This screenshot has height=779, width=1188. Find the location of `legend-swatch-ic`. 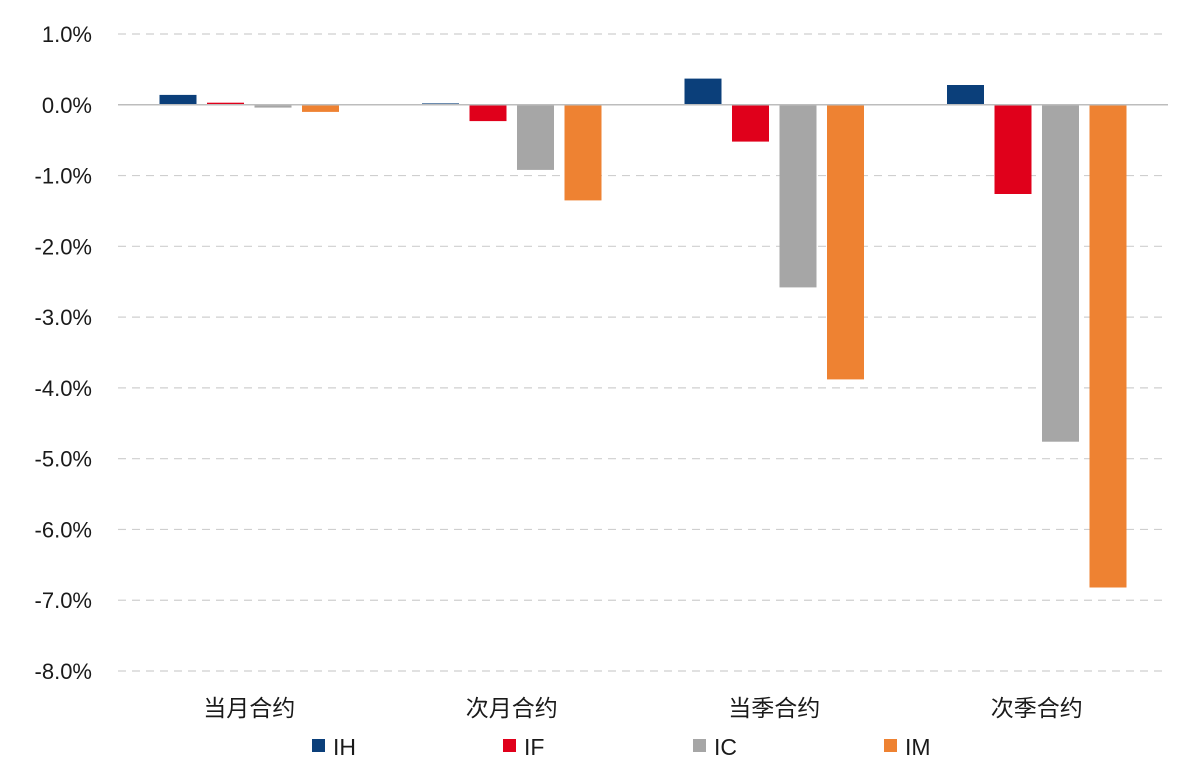

legend-swatch-ic is located at coordinates (699, 745).